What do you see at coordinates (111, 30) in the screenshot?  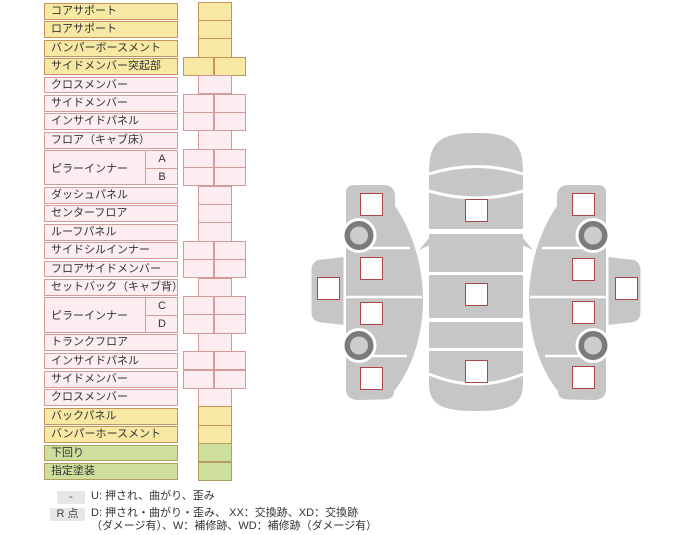 I see `part-row-label: ロアサポート` at bounding box center [111, 30].